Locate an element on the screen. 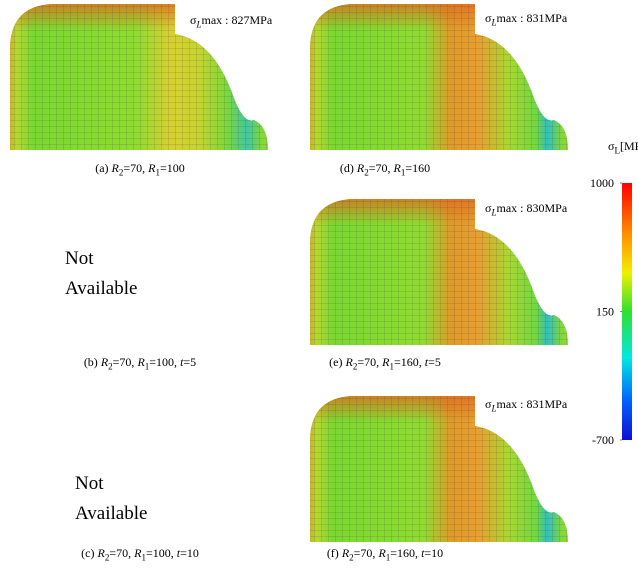  caption: (e) R2=70, R1=160, t=5 is located at coordinates (385, 363).